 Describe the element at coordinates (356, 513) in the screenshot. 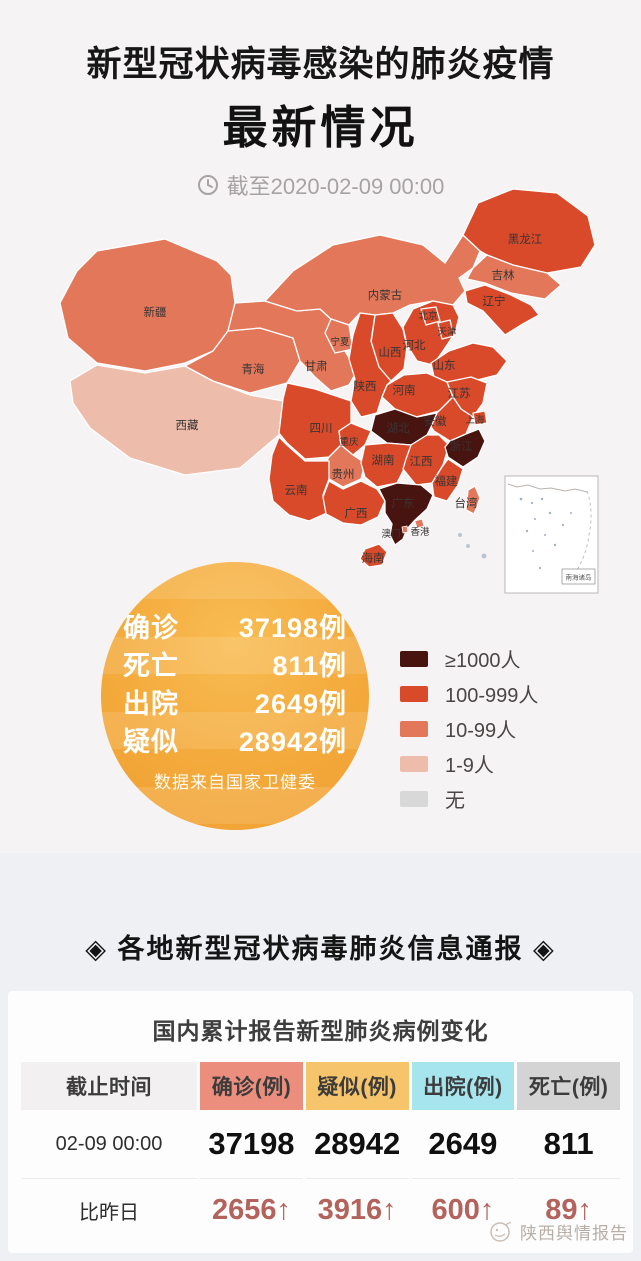

I see `province-label-guangxi: 广西` at that location.